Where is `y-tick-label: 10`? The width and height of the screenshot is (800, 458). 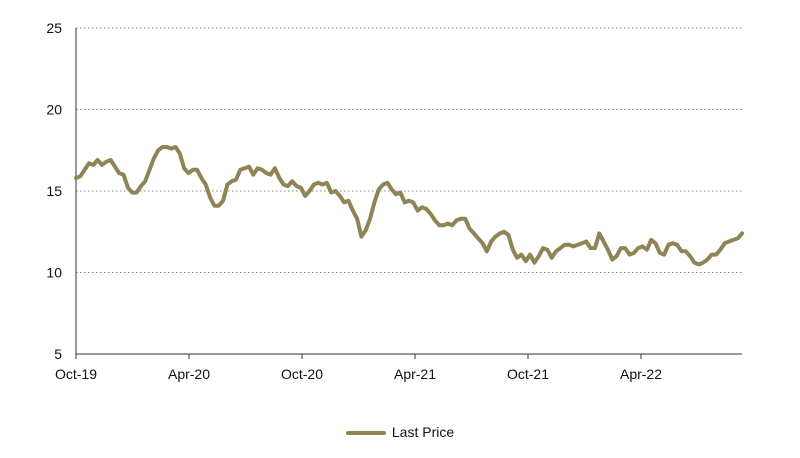
y-tick-label: 10 is located at coordinates (54, 273).